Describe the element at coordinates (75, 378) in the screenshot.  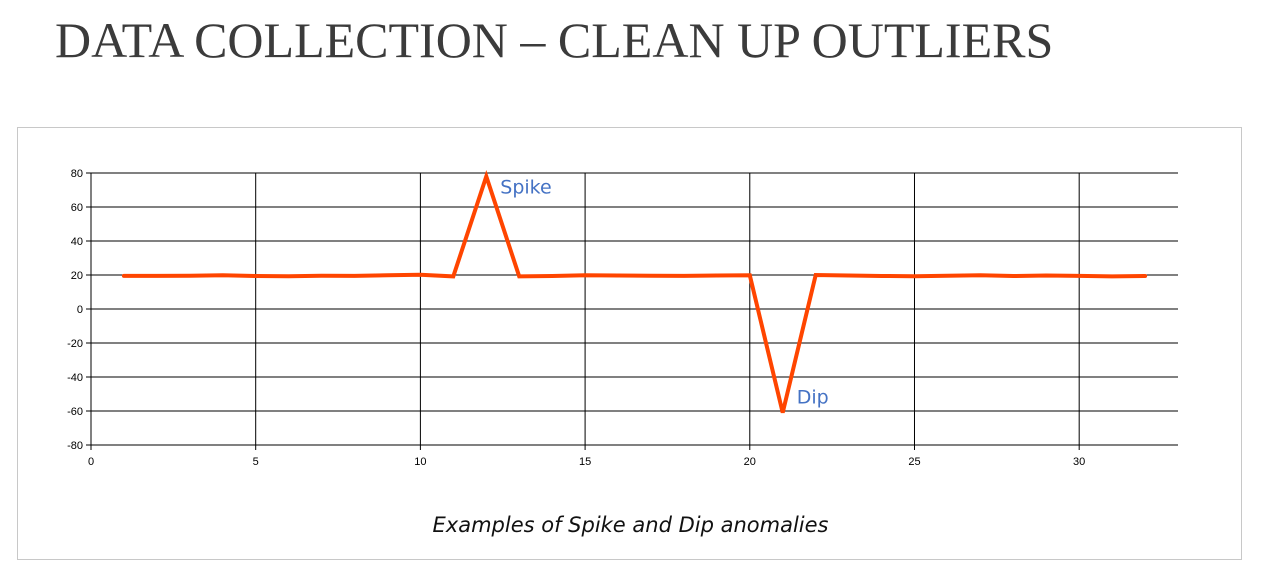
I see `y-tick-label: -40` at that location.